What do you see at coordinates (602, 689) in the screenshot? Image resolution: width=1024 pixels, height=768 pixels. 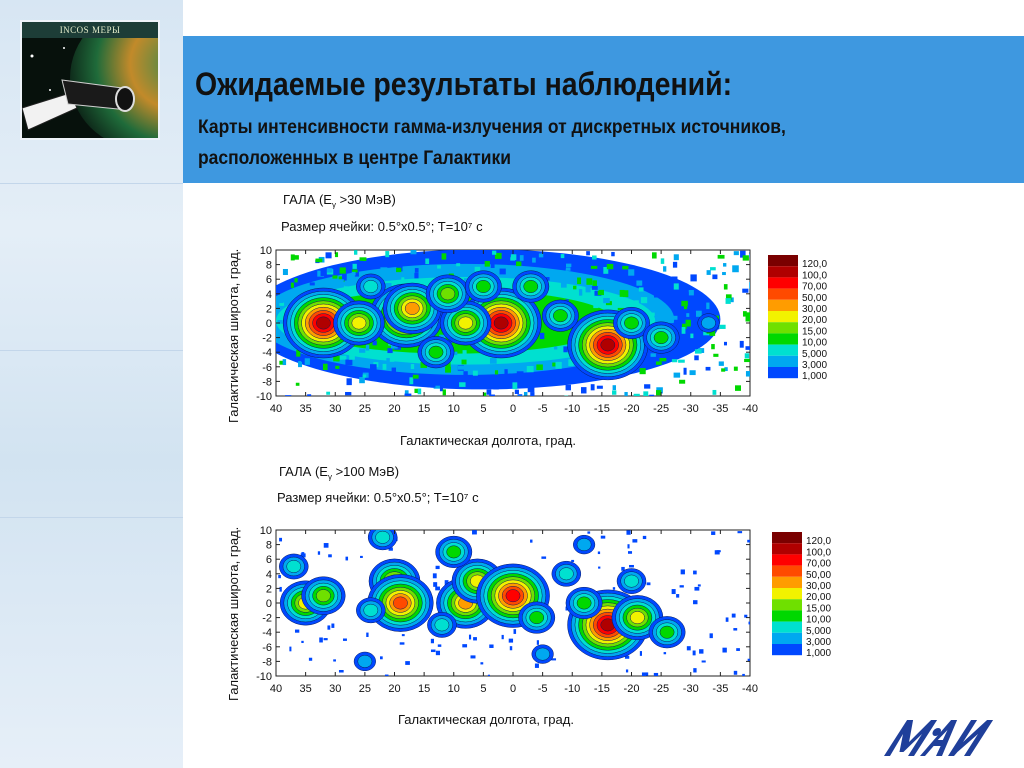 I see `x-tick-label: -15` at bounding box center [602, 689].